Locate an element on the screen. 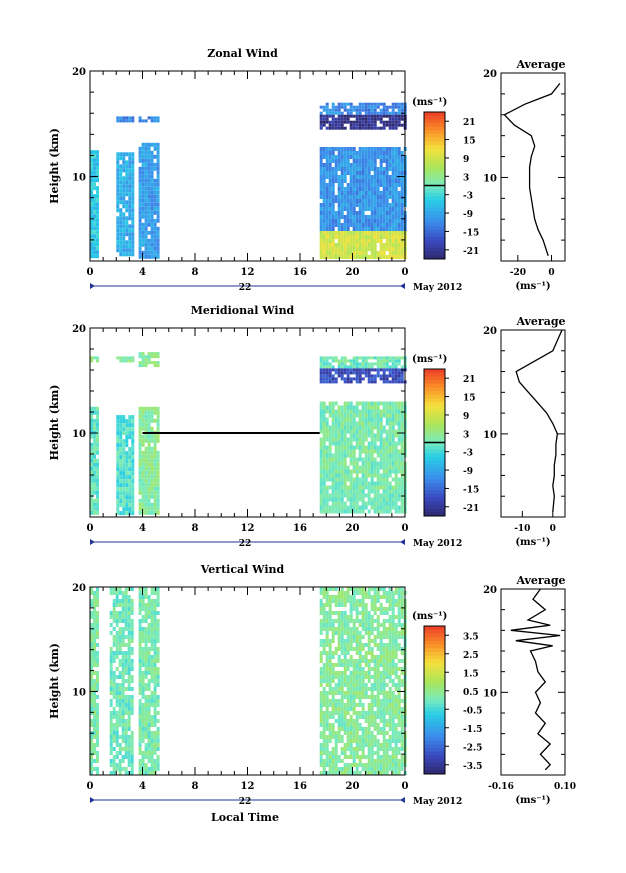 Image resolution: width=626 pixels, height=873 pixels. average-x-tick-label: -0.16 is located at coordinates (501, 787).